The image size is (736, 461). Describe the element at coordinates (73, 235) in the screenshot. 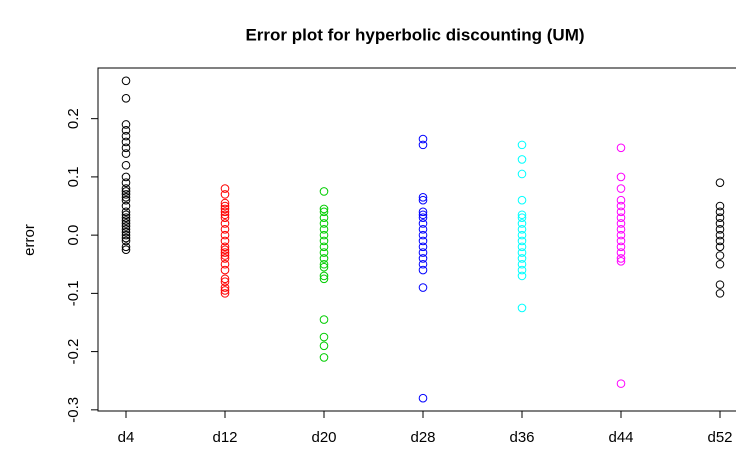

I see `y-tick-label: 0.0` at that location.